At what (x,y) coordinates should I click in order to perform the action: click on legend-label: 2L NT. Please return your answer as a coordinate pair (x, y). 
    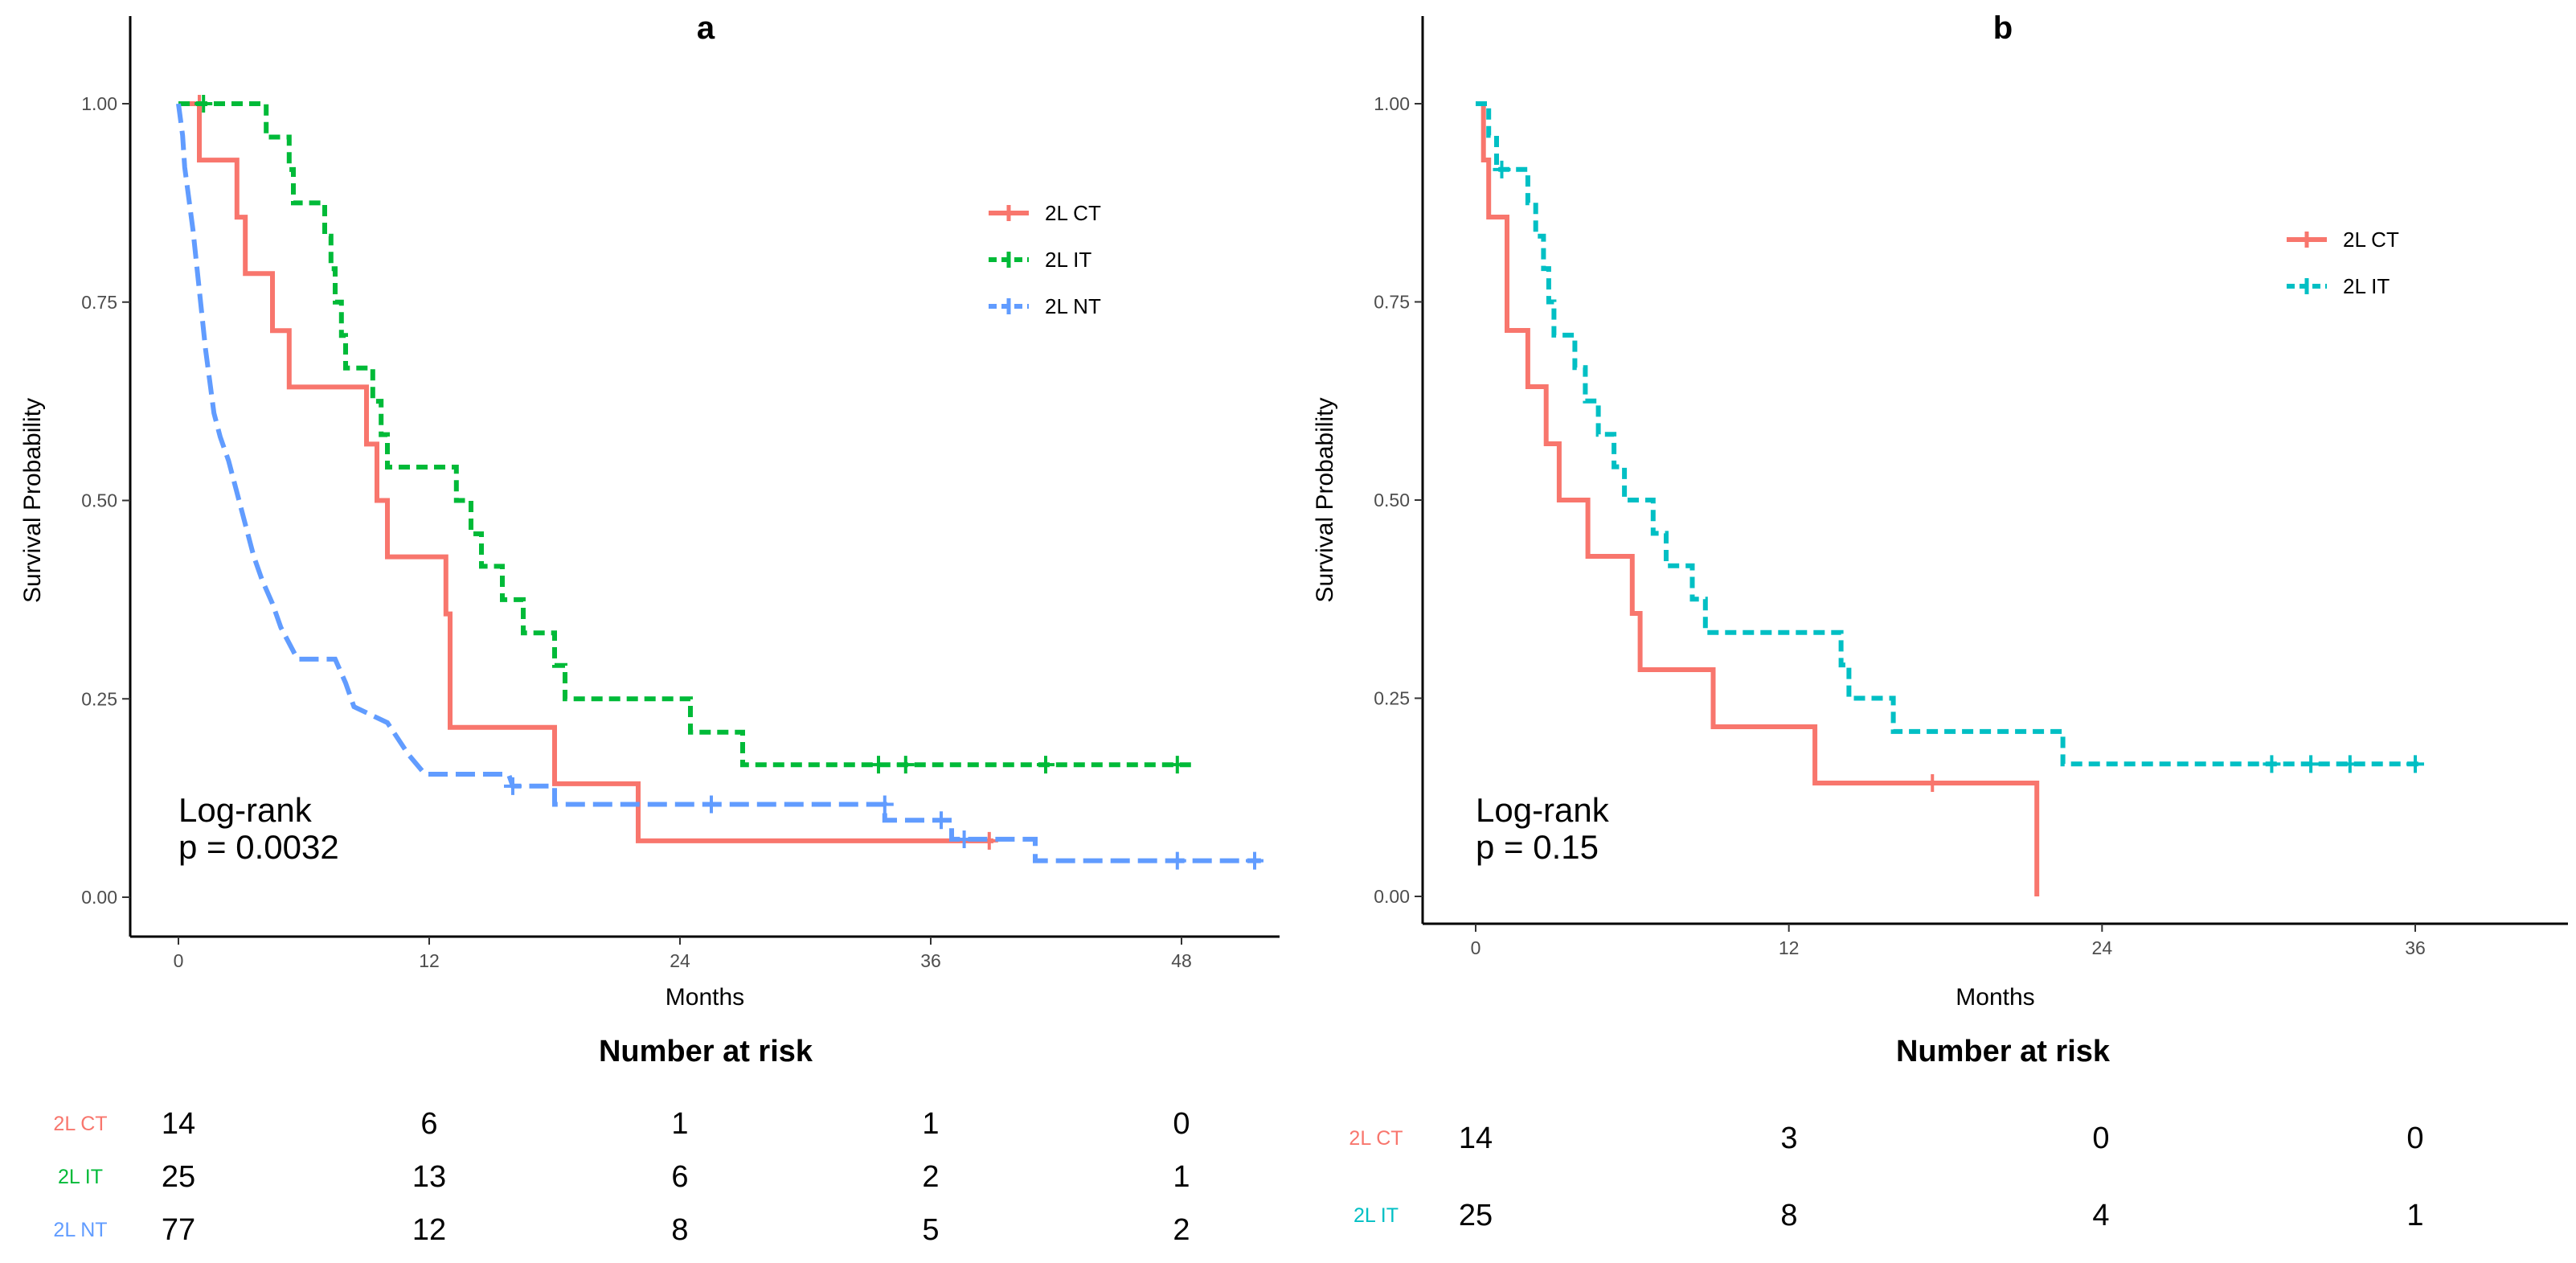
    Looking at the image, I should click on (1073, 306).